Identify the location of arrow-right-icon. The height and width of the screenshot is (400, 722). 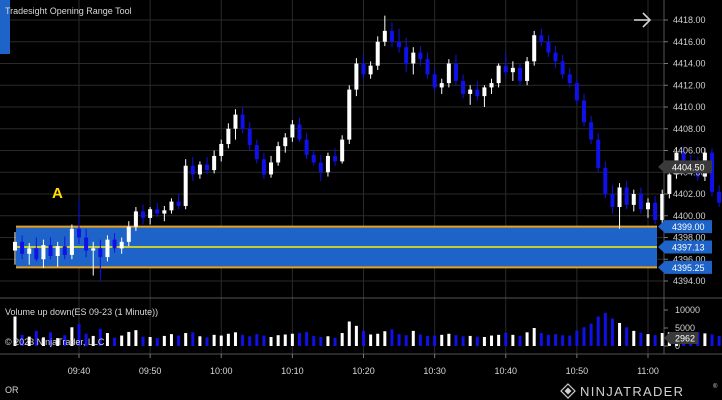
(643, 20).